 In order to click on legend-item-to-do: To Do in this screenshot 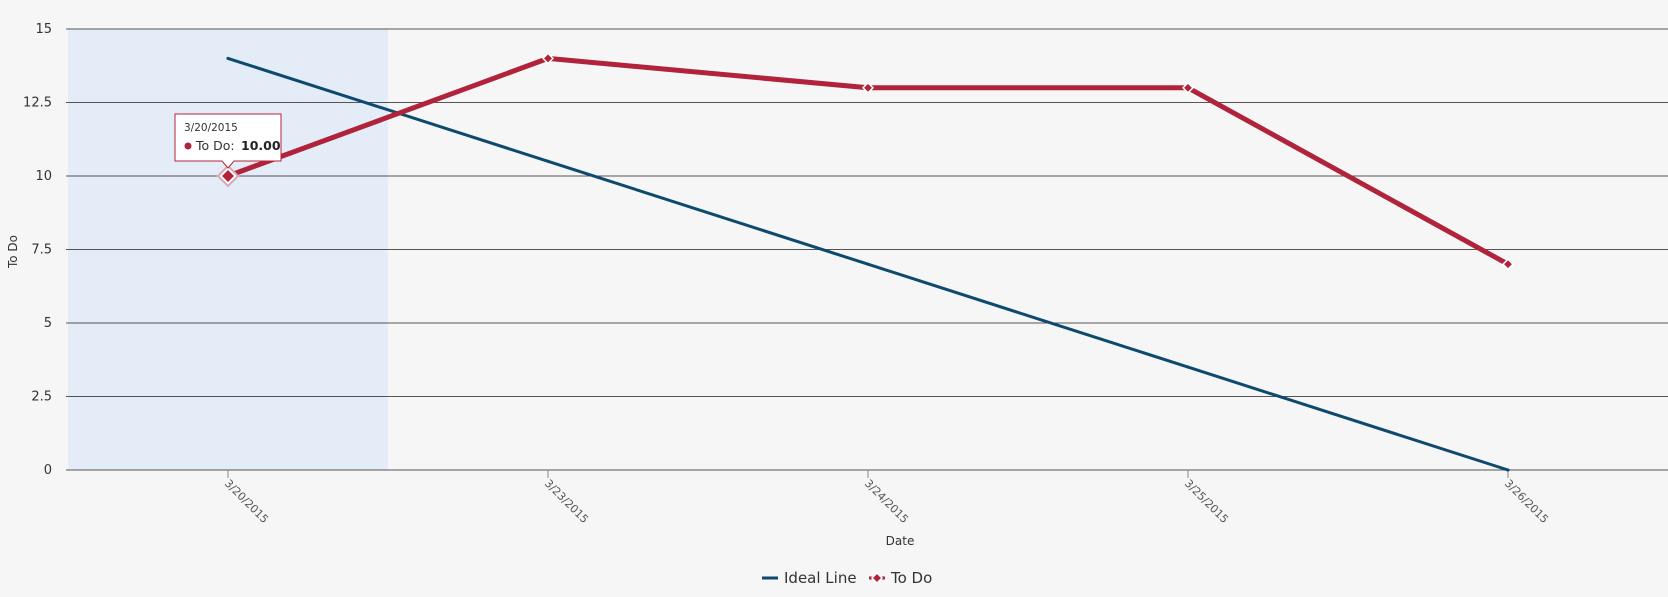, I will do `click(900, 578)`.